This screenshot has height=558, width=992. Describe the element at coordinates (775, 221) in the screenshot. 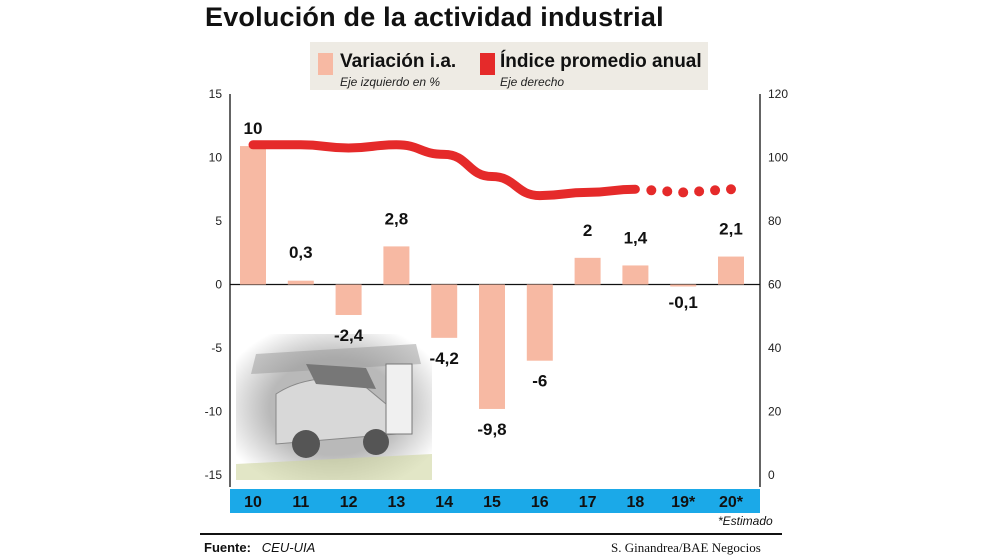

I see `y-right-tick-label: 80` at that location.